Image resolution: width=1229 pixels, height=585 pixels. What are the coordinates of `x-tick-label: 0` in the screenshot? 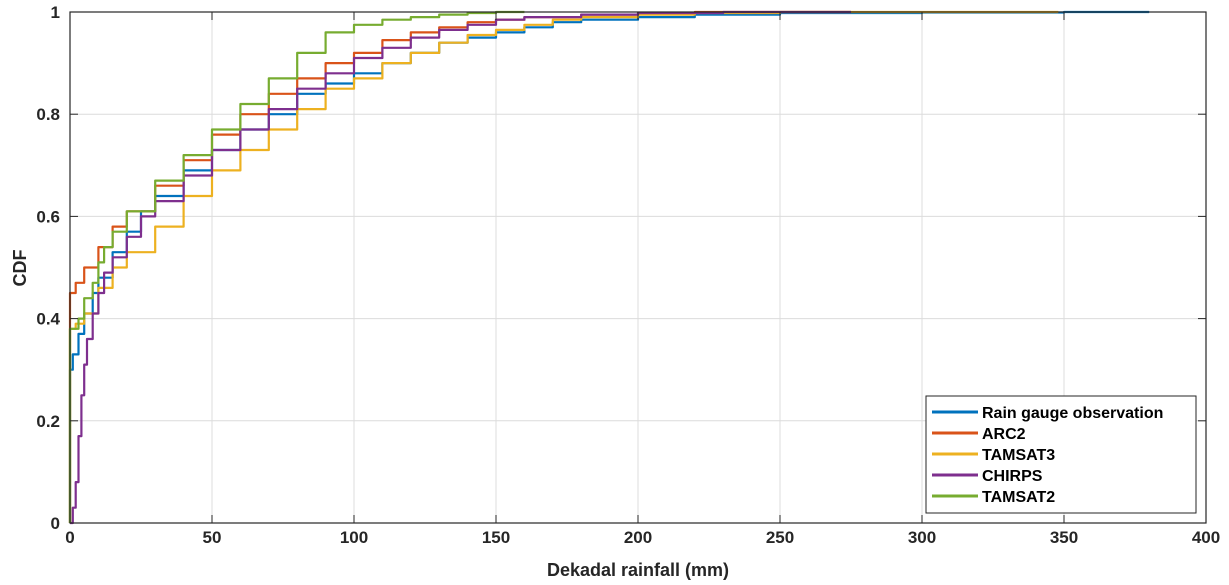 It's located at (69, 537).